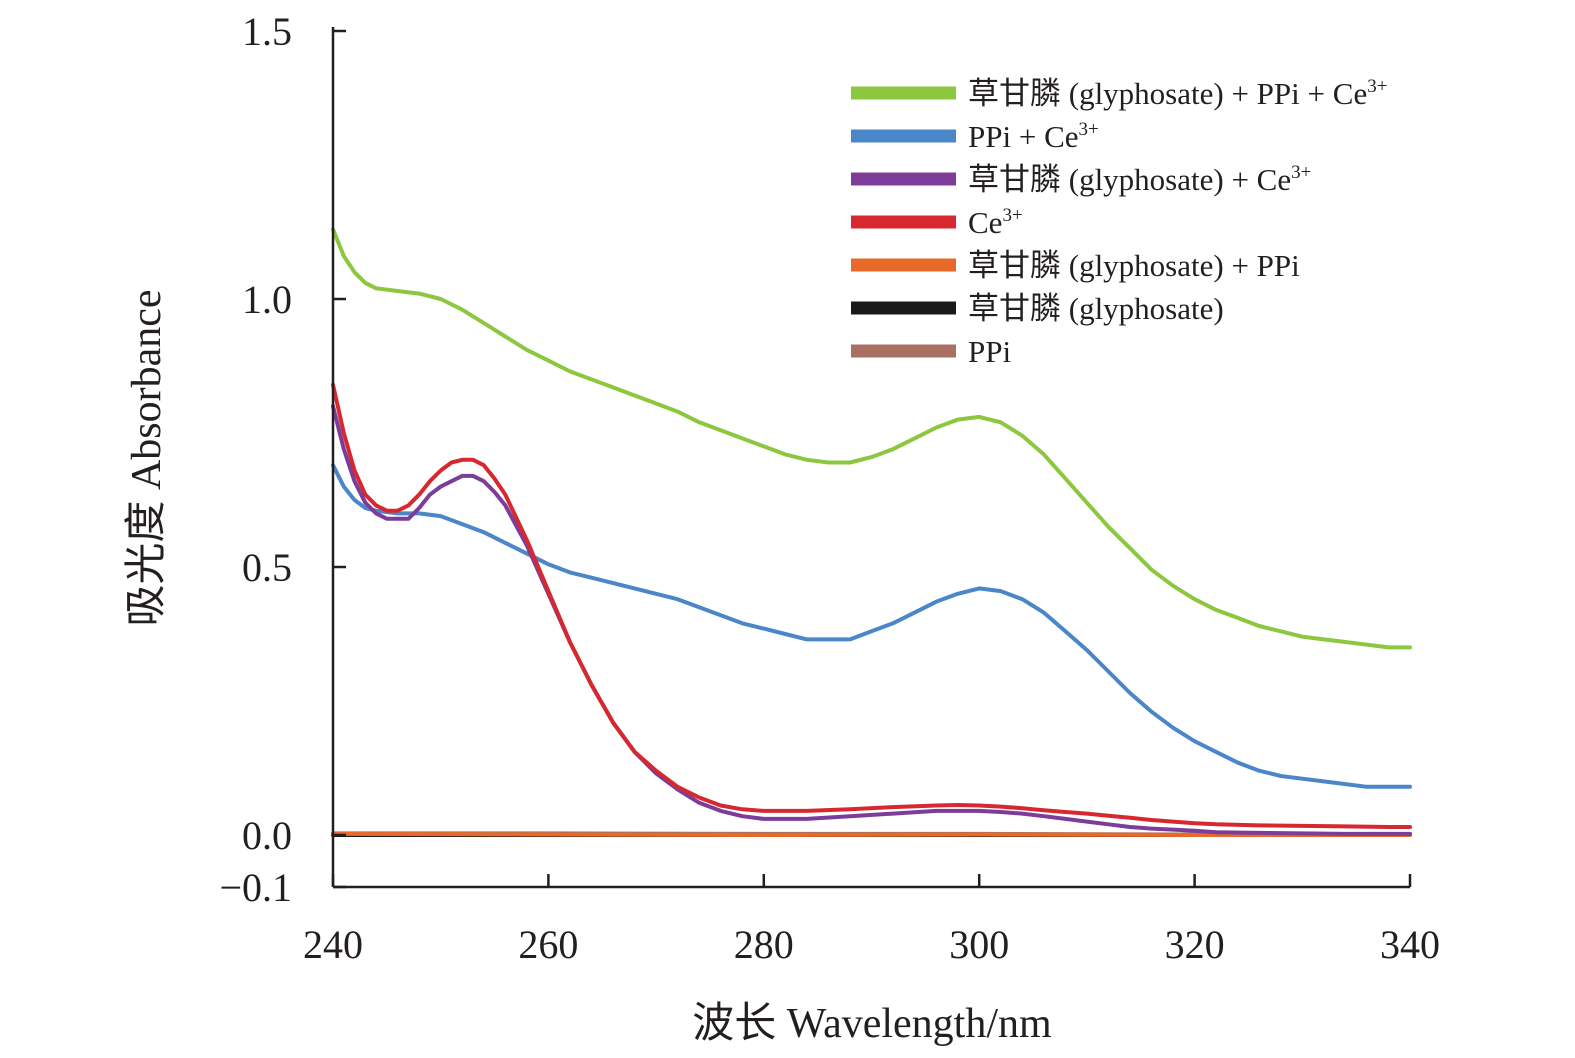 Image resolution: width=1575 pixels, height=1058 pixels. What do you see at coordinates (872, 1024) in the screenshot?
I see `x-axis-title: 波长 Wavelength/nm` at bounding box center [872, 1024].